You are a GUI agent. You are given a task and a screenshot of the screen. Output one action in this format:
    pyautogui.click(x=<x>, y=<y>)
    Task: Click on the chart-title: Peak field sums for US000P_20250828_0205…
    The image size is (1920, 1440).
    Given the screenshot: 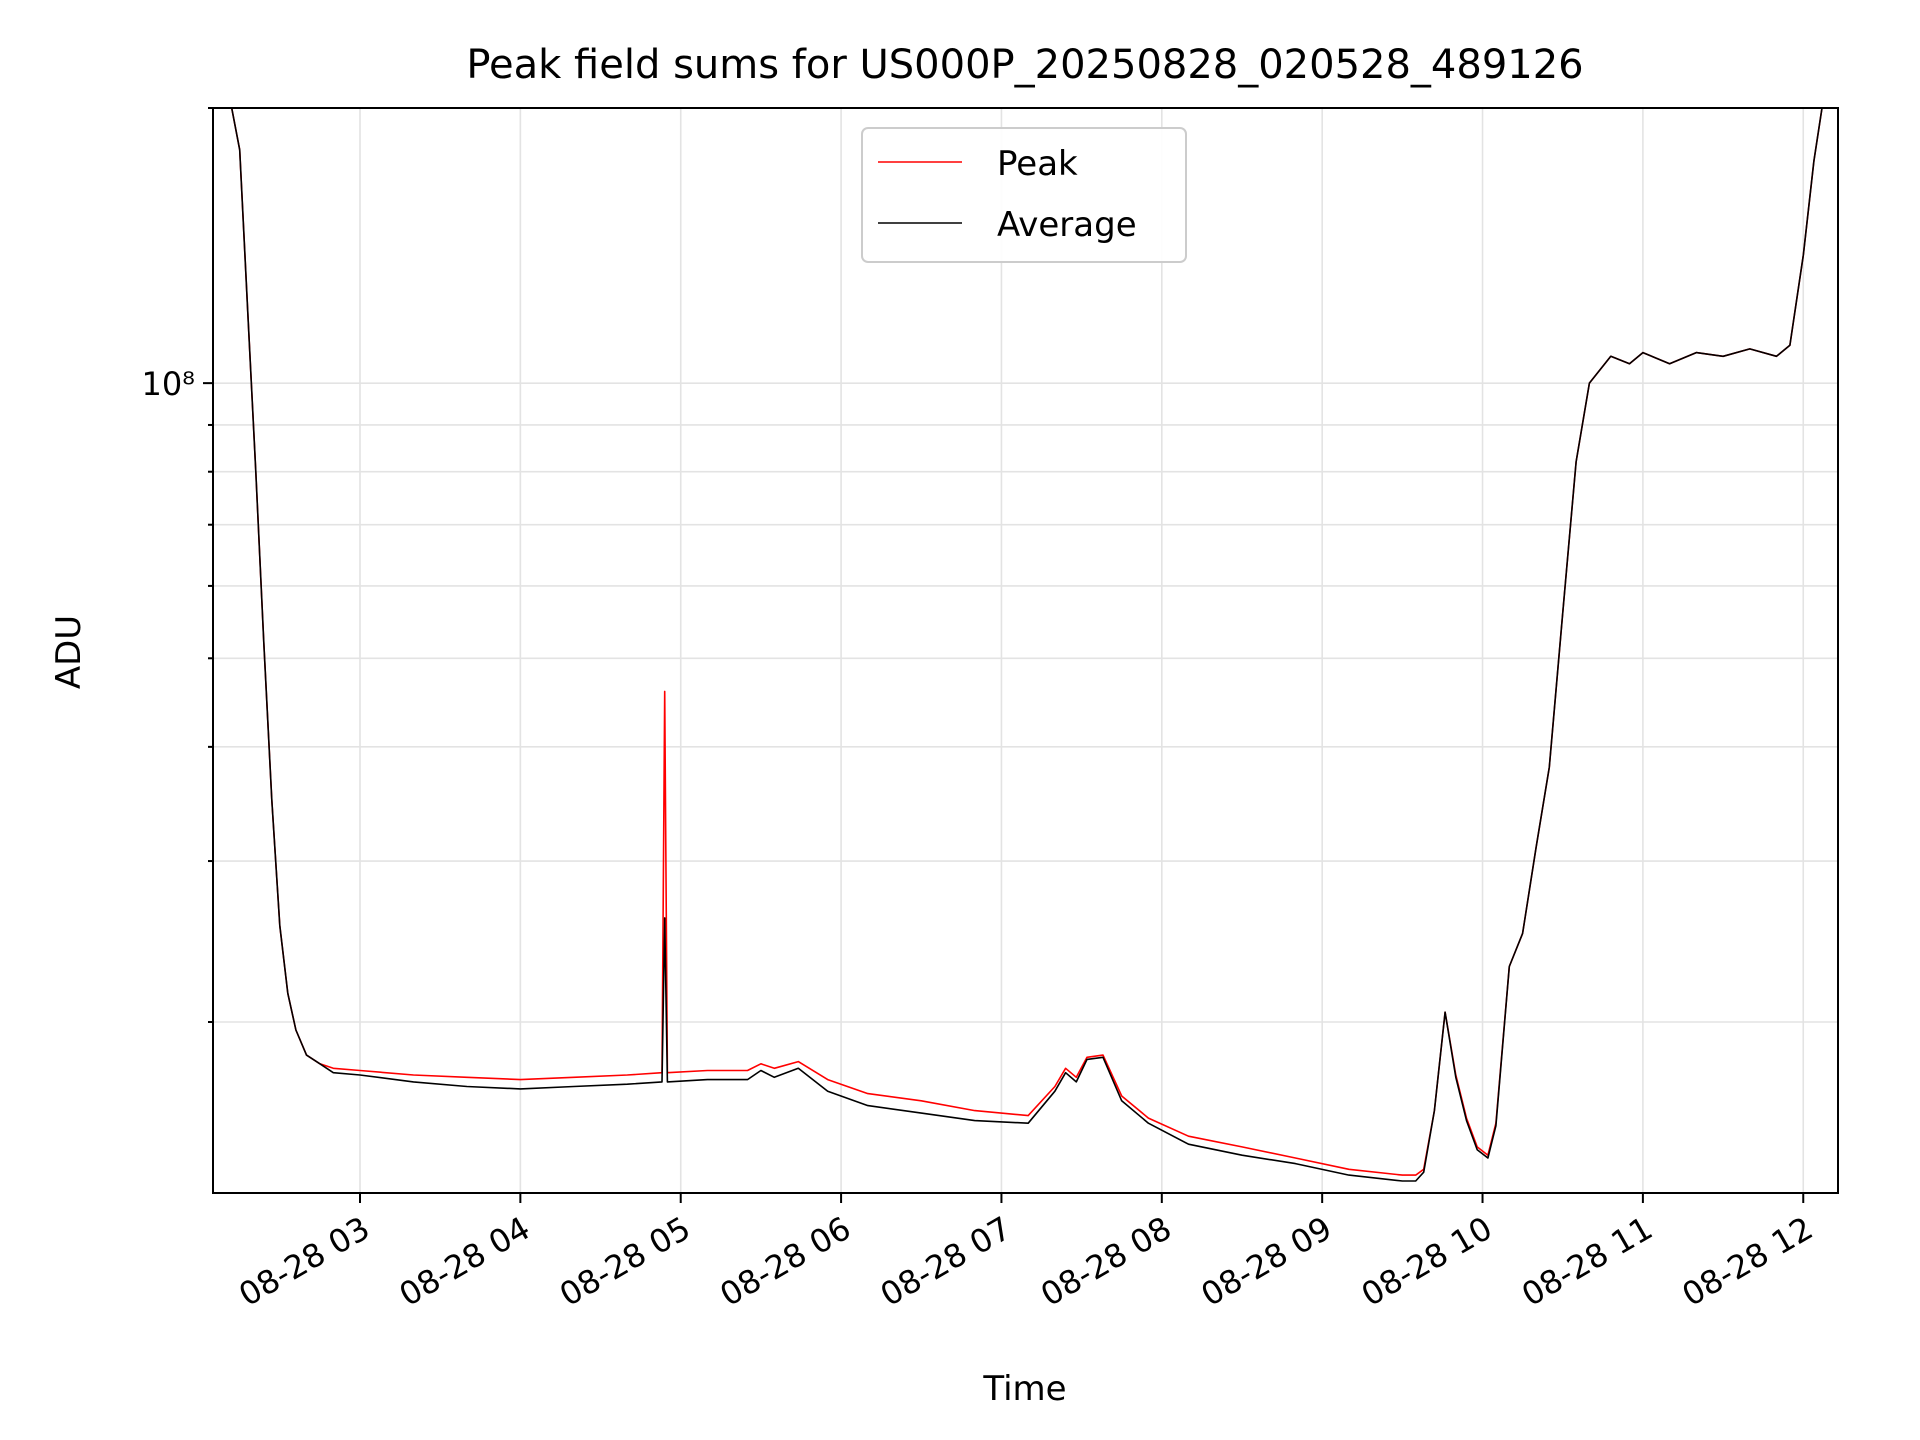 What is the action you would take?
    pyautogui.click(x=1024, y=65)
    